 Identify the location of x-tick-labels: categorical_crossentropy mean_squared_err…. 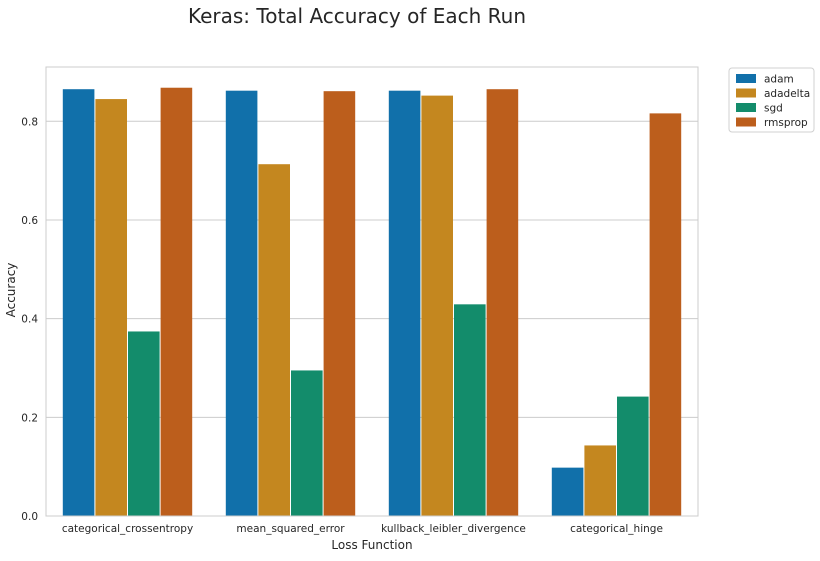
(362, 529).